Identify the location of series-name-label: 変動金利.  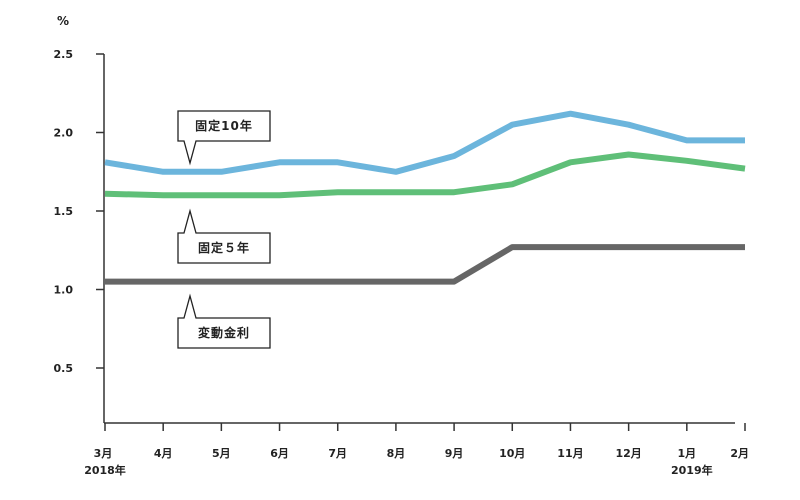
(224, 332).